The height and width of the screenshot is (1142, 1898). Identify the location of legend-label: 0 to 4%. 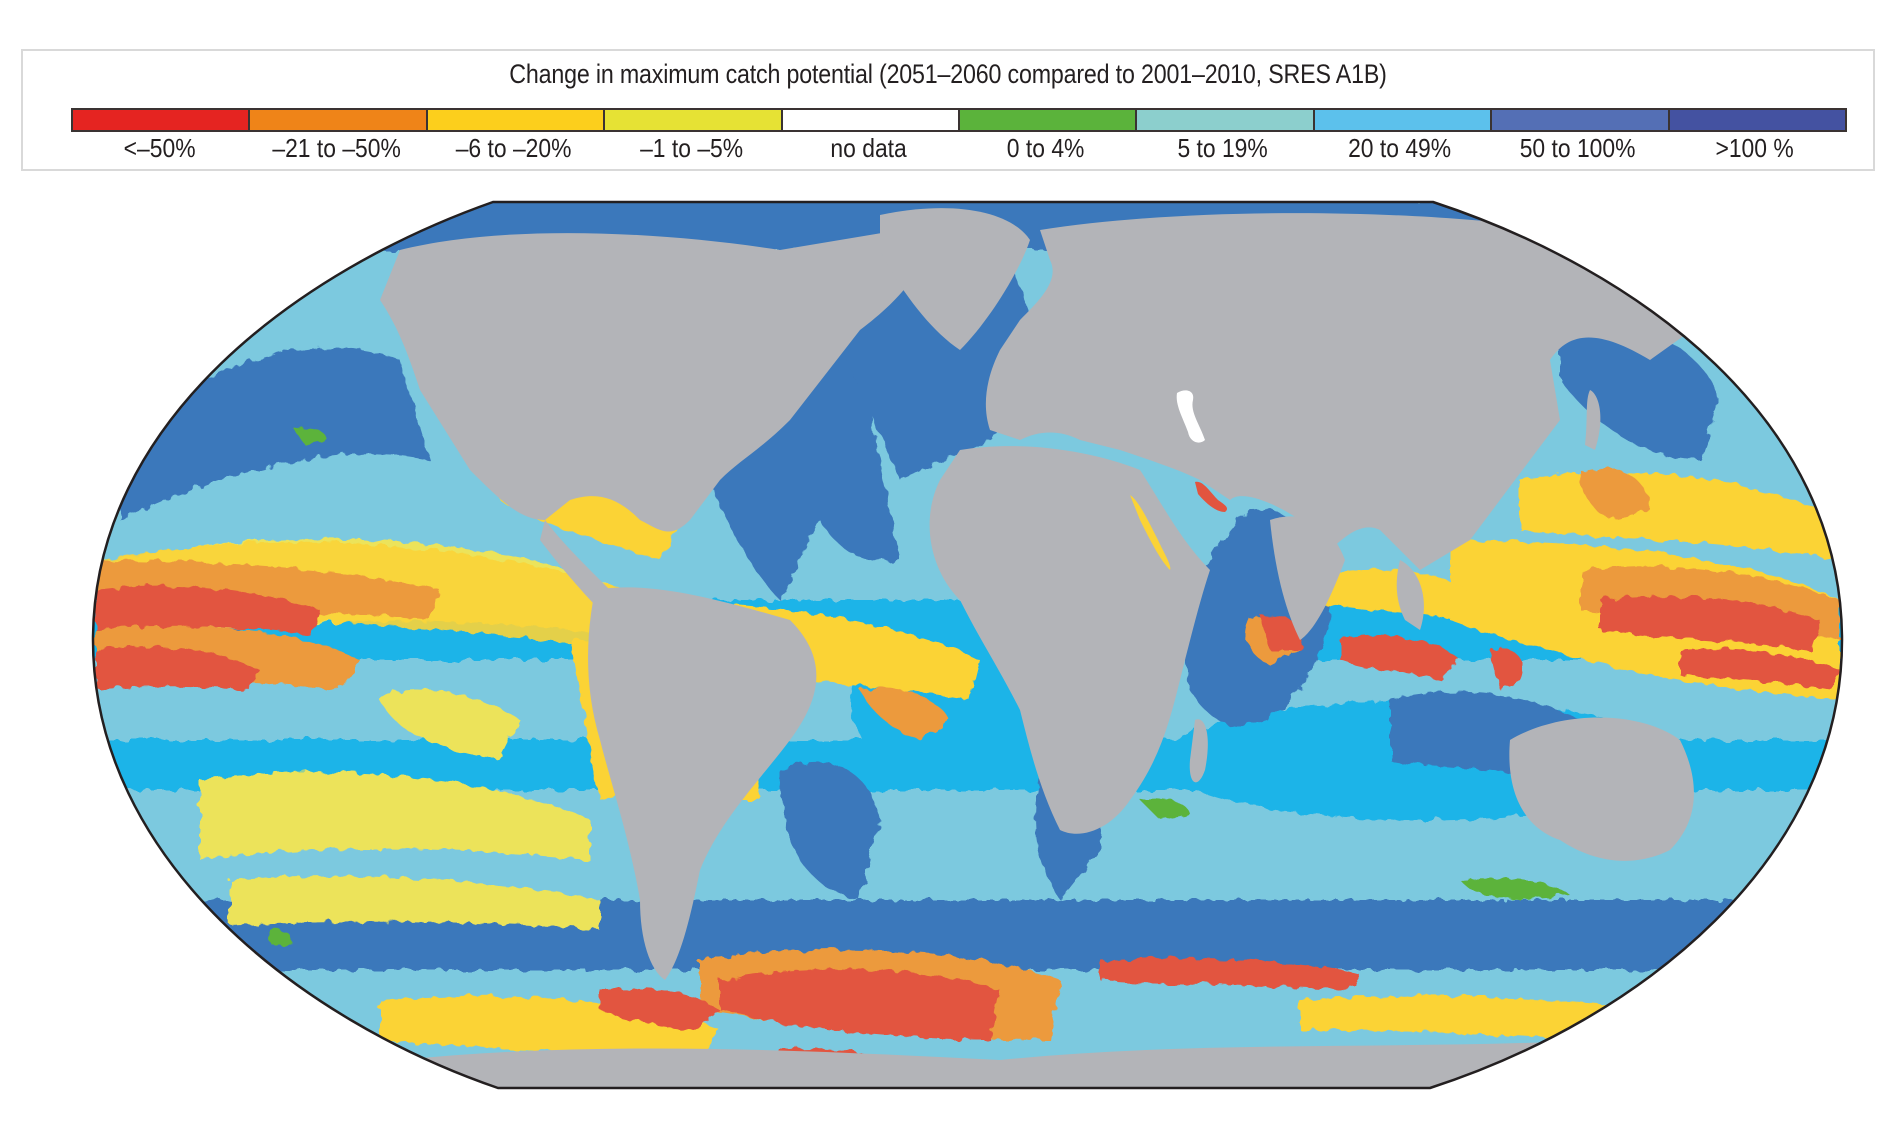
(1045, 148).